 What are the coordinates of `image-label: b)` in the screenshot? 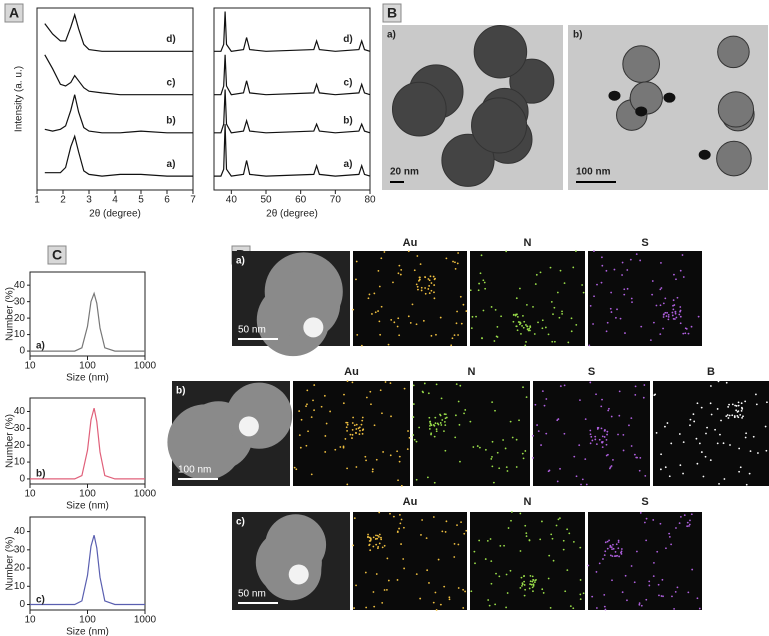 It's located at (577, 35).